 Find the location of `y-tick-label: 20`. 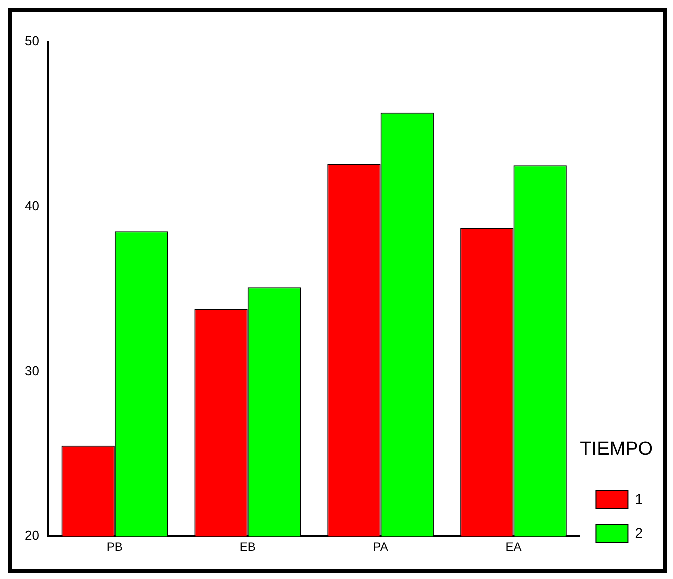

y-tick-label: 20 is located at coordinates (32, 536).